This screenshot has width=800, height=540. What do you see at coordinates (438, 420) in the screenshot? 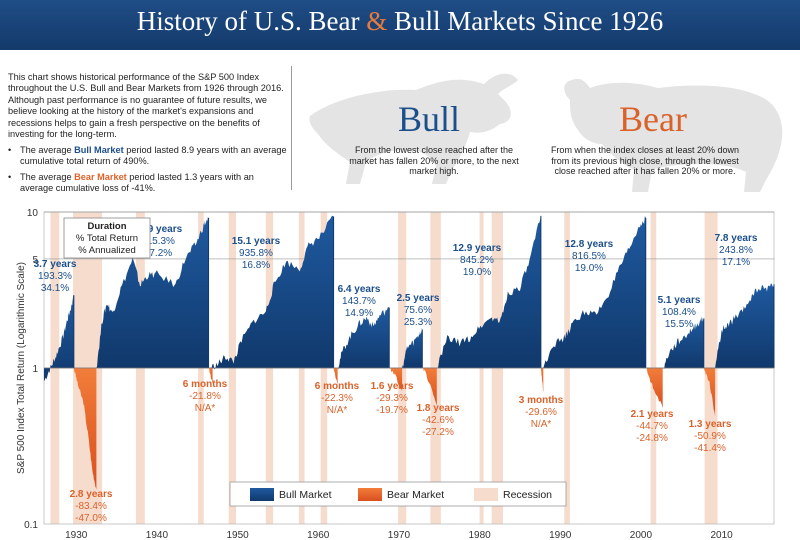
I see `bear-return-label: -42.6%` at bounding box center [438, 420].